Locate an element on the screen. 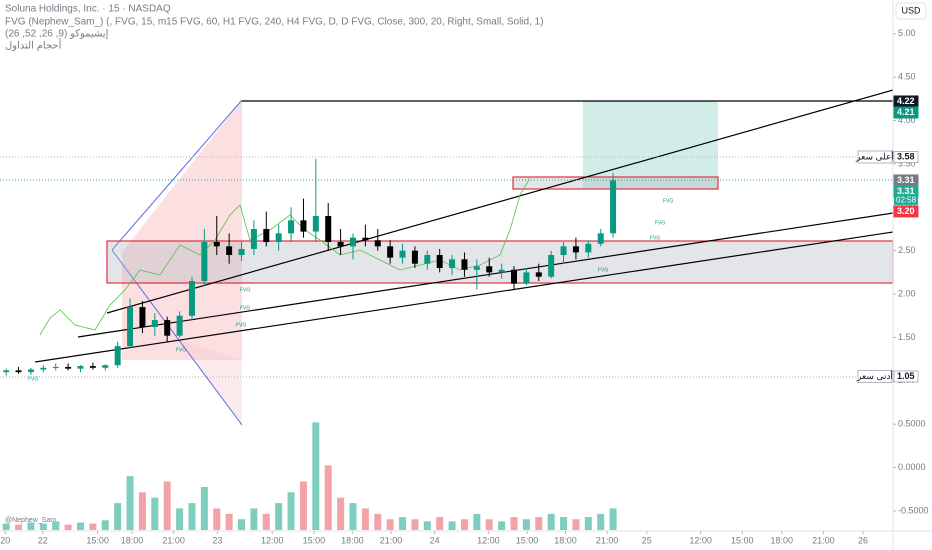  price-label: 4.22 is located at coordinates (906, 101).